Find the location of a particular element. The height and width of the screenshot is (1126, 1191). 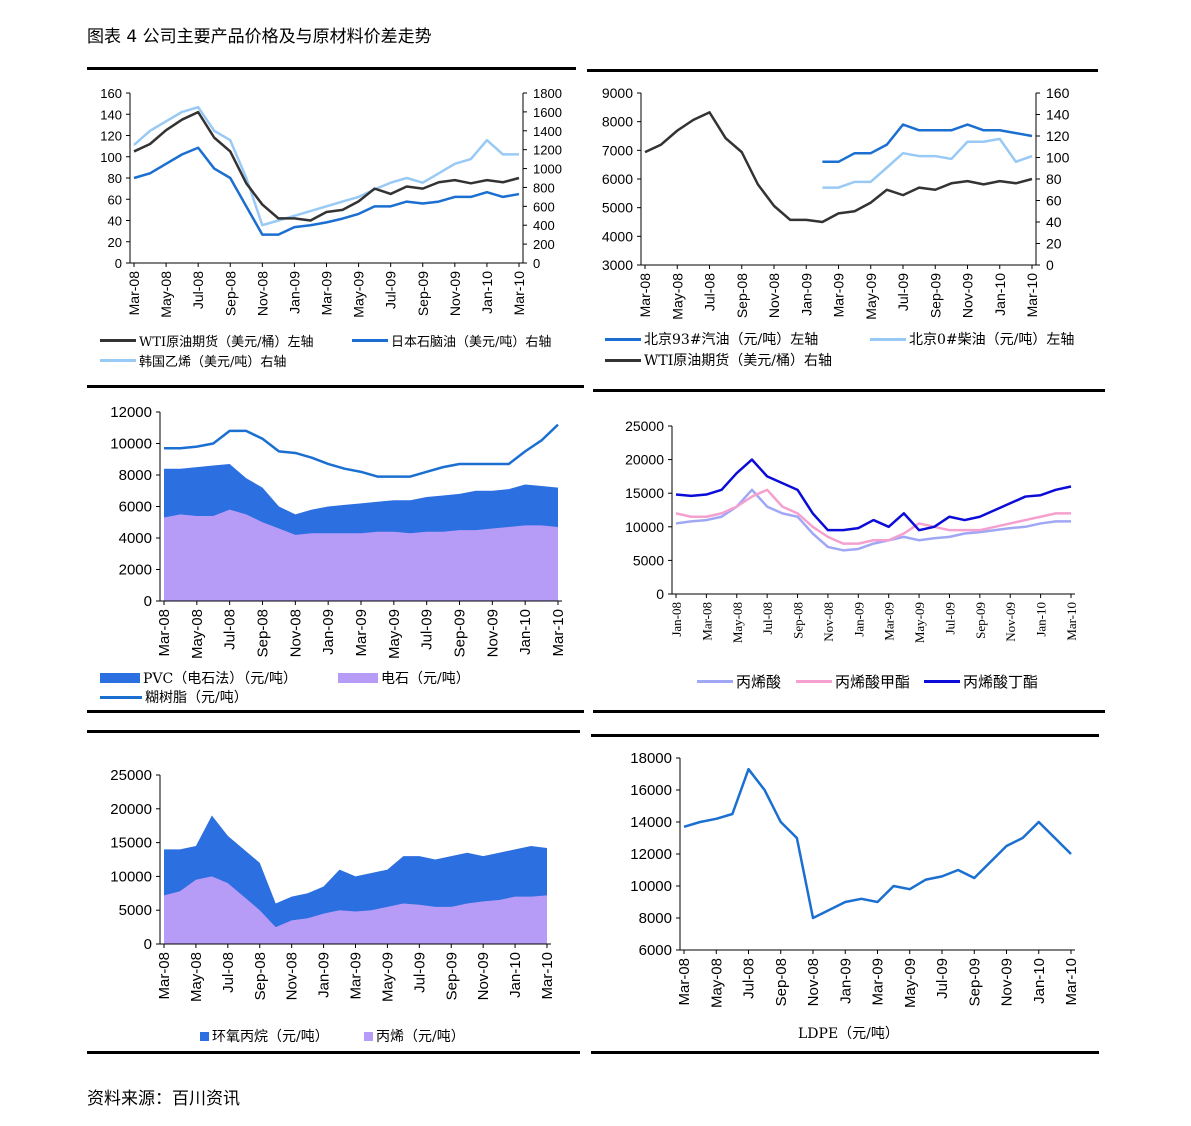

legend-label: PVC（电石法）（元/吨） is located at coordinates (220, 679).